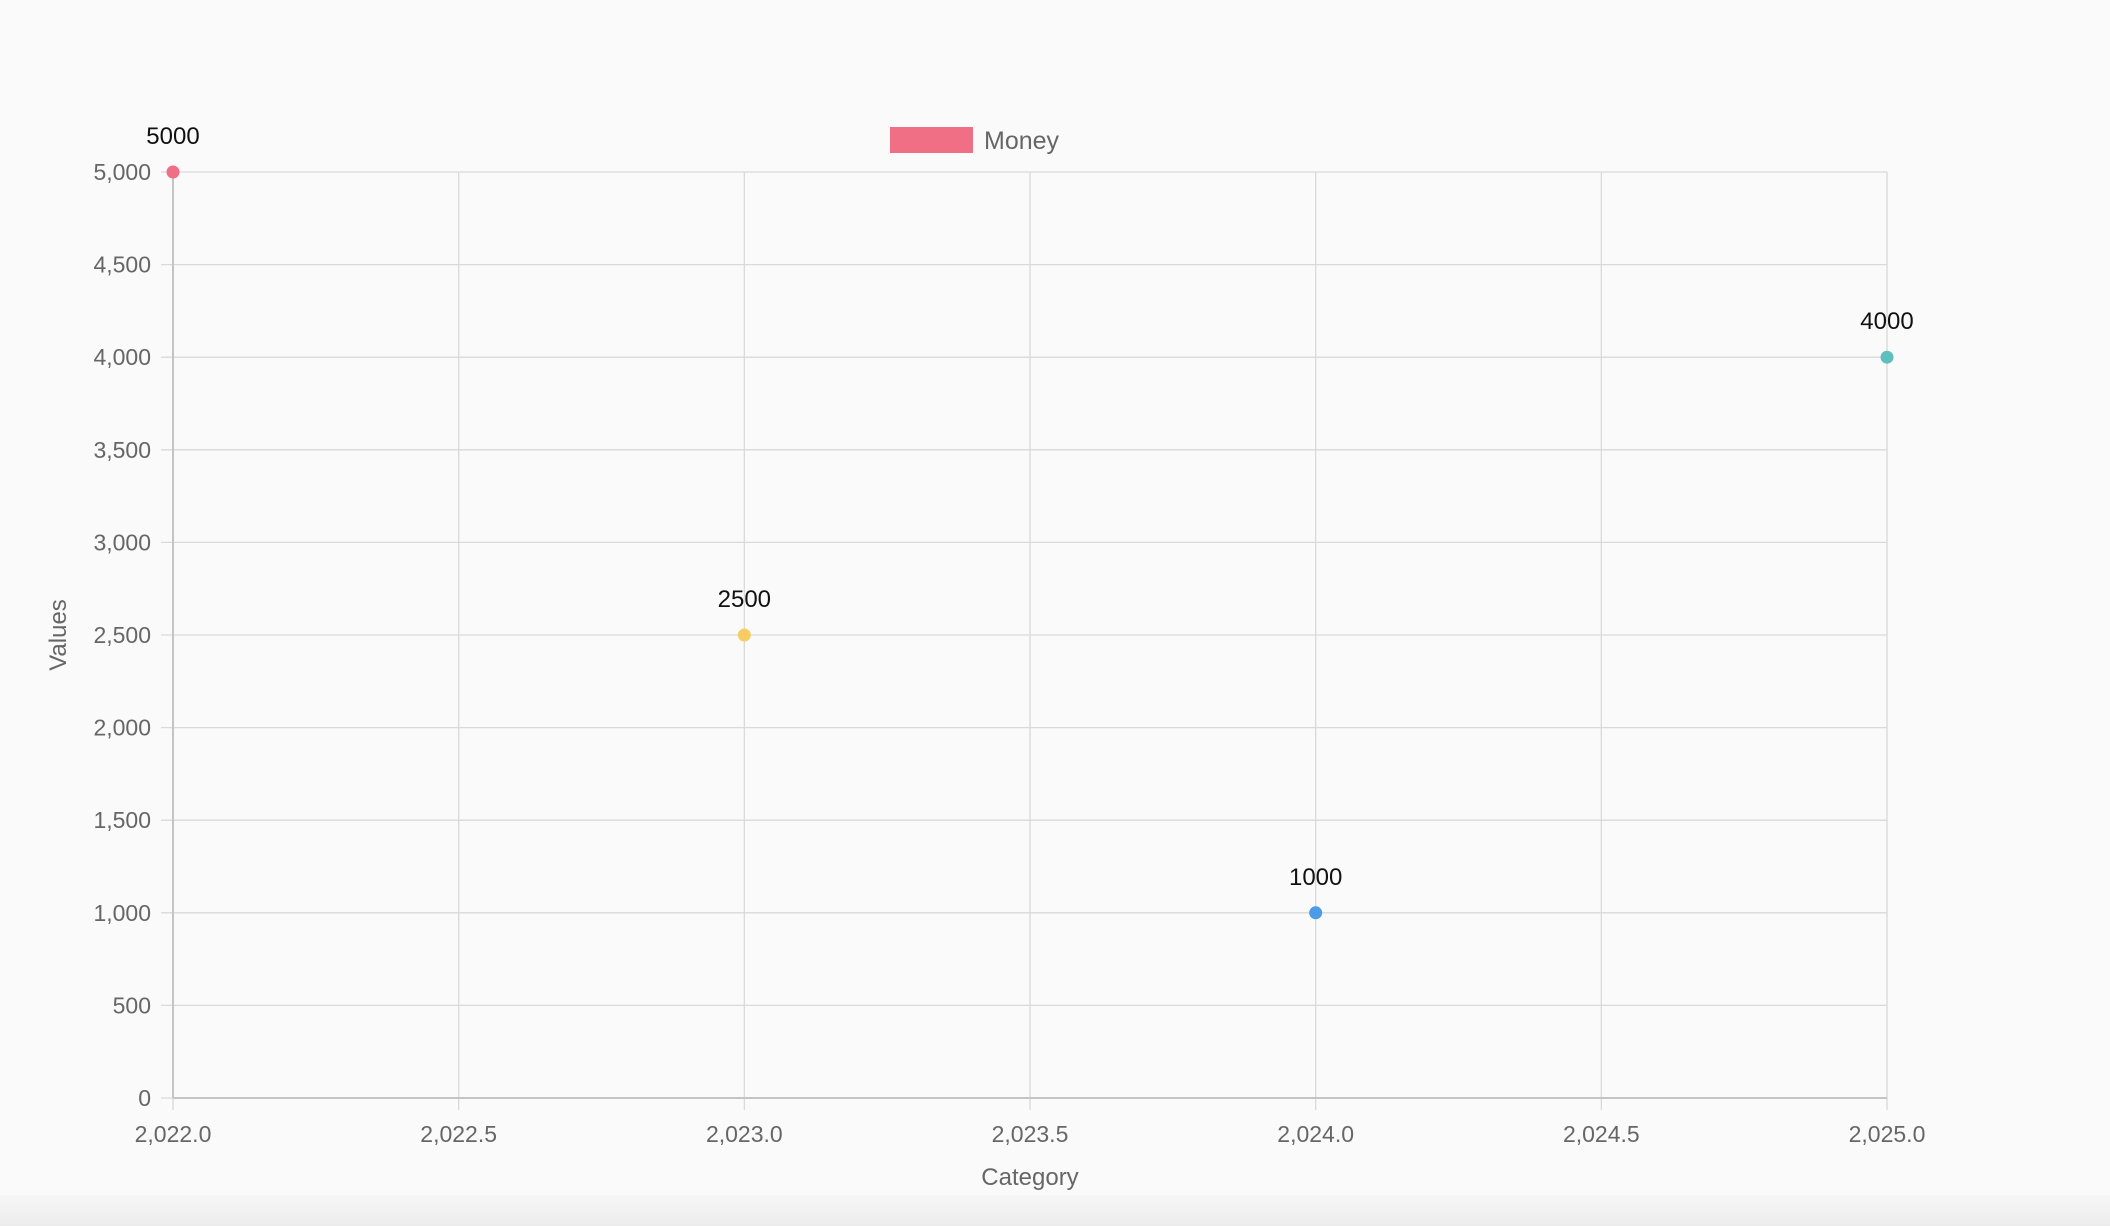 Image resolution: width=2110 pixels, height=1226 pixels. What do you see at coordinates (458, 1134) in the screenshot?
I see `x-tick-label: 2,022.5` at bounding box center [458, 1134].